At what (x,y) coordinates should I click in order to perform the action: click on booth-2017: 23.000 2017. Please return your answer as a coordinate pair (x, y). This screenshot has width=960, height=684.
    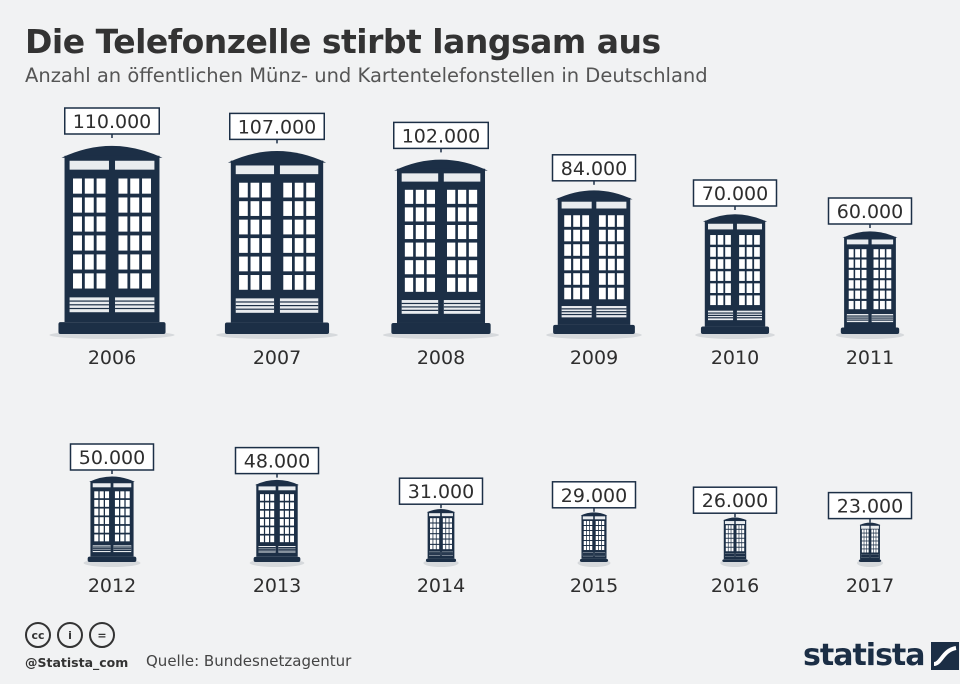
    Looking at the image, I should click on (870, 544).